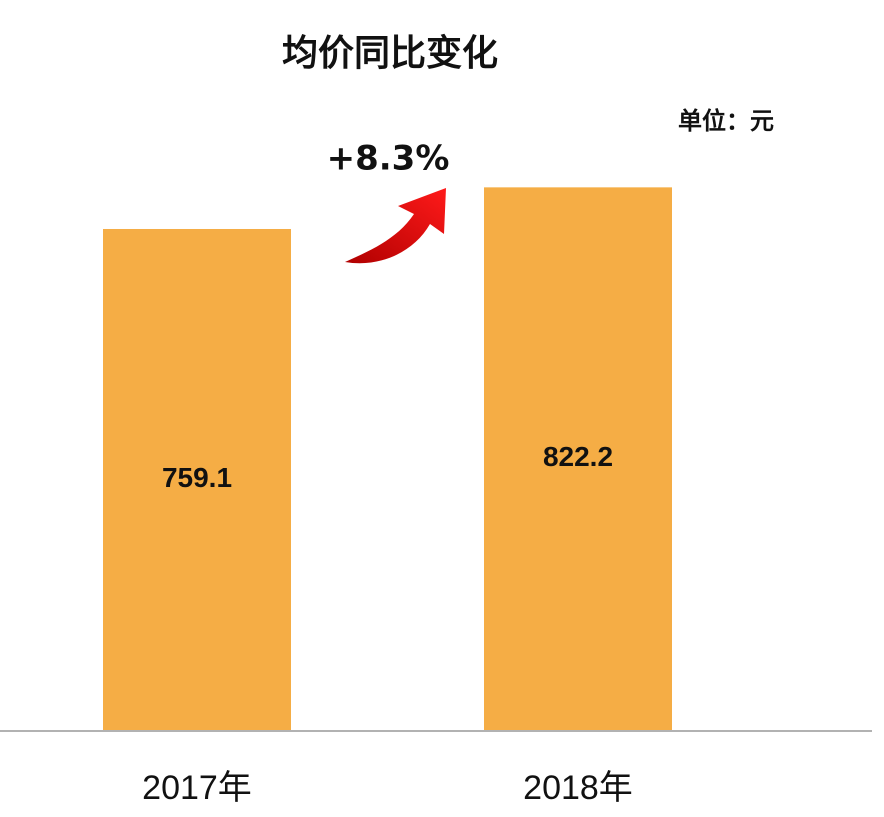 The image size is (884, 817). Describe the element at coordinates (388, 159) in the screenshot. I see `change-annotation: +8.3%` at that location.